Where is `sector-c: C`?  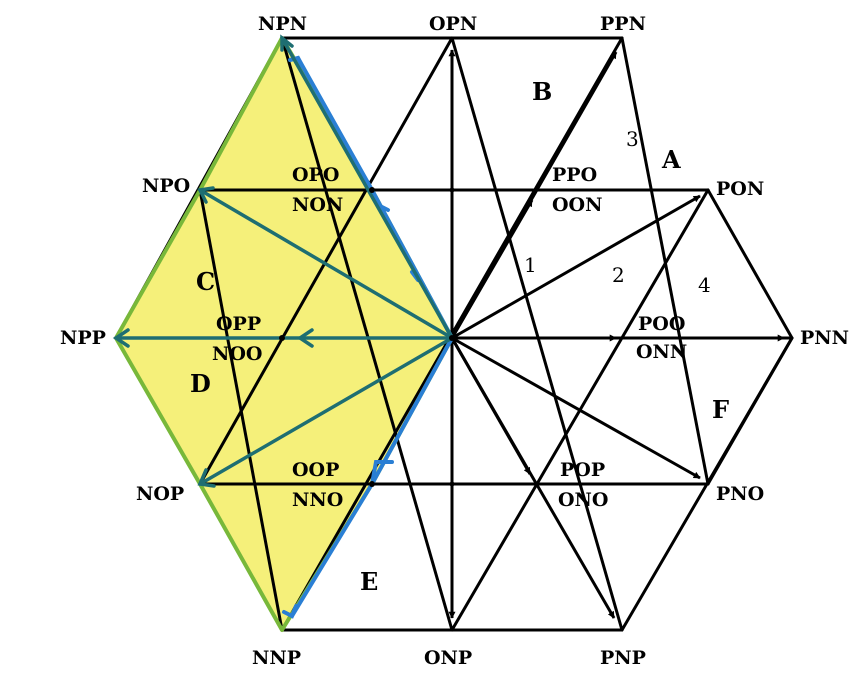
sector-c: C is located at coordinates (205, 281).